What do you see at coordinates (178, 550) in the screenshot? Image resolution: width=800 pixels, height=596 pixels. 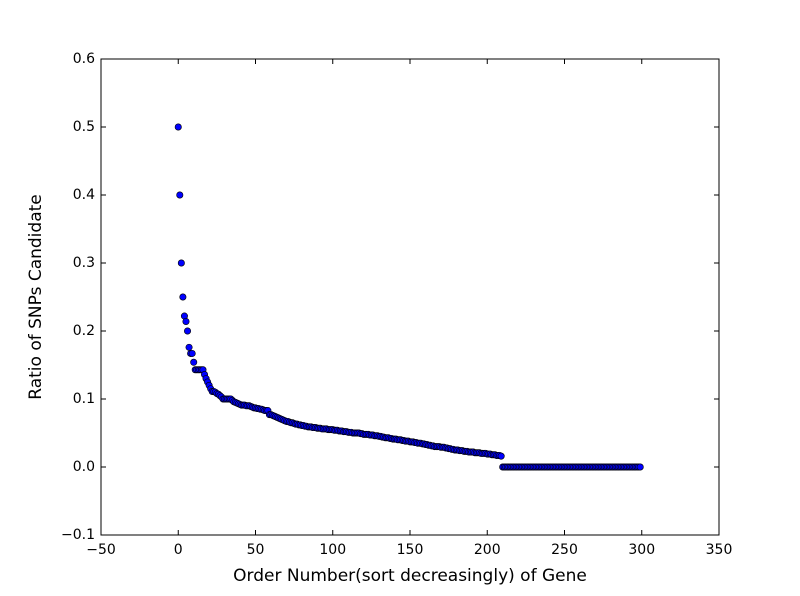 I see `x-tick-label: 0` at bounding box center [178, 550].